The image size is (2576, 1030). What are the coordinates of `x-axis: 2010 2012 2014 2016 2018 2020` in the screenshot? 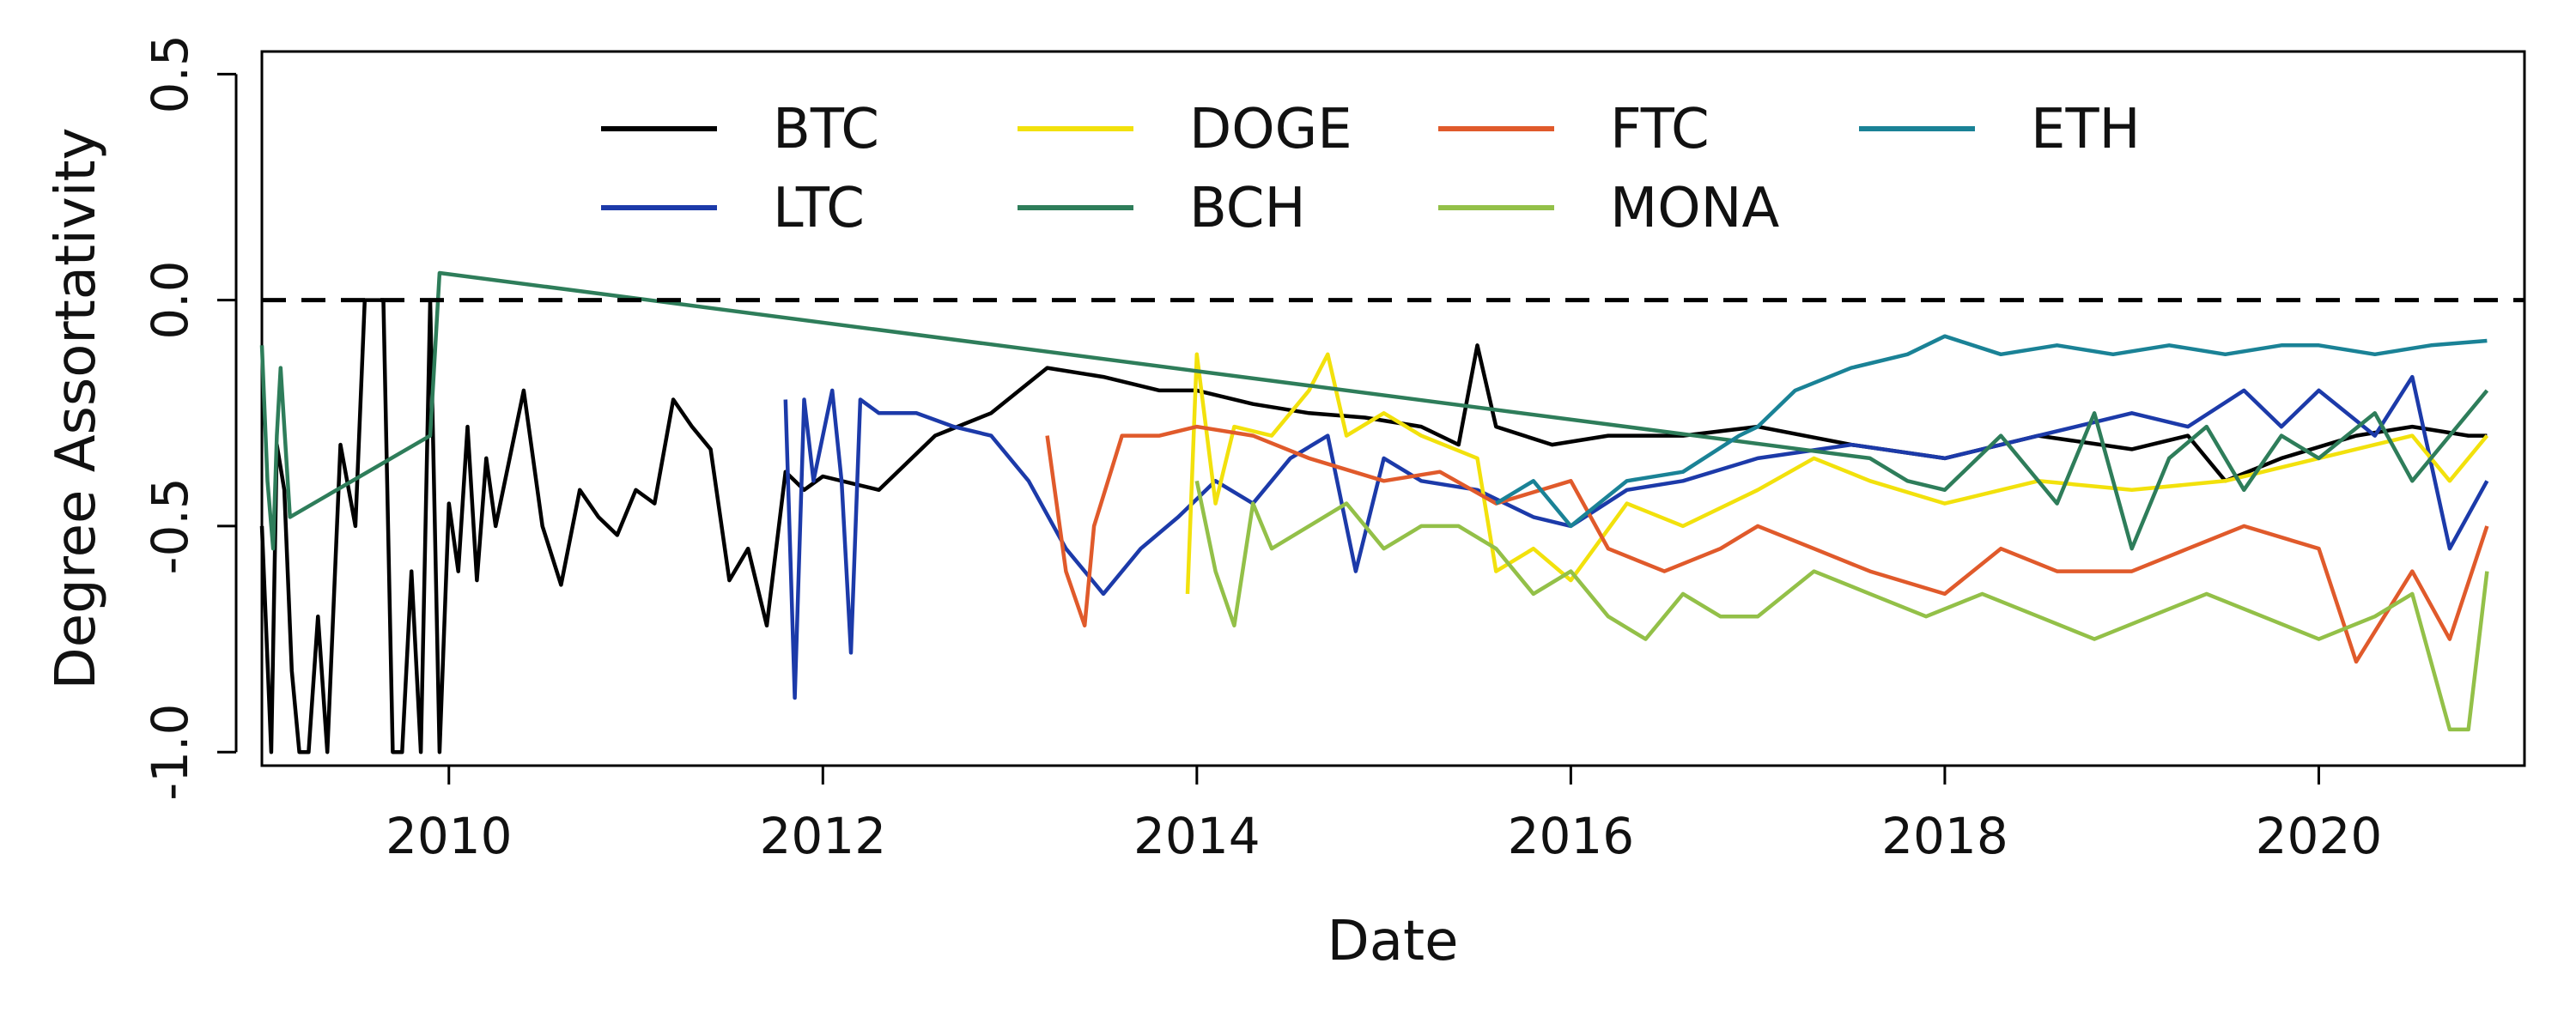 It's located at (1384, 815).